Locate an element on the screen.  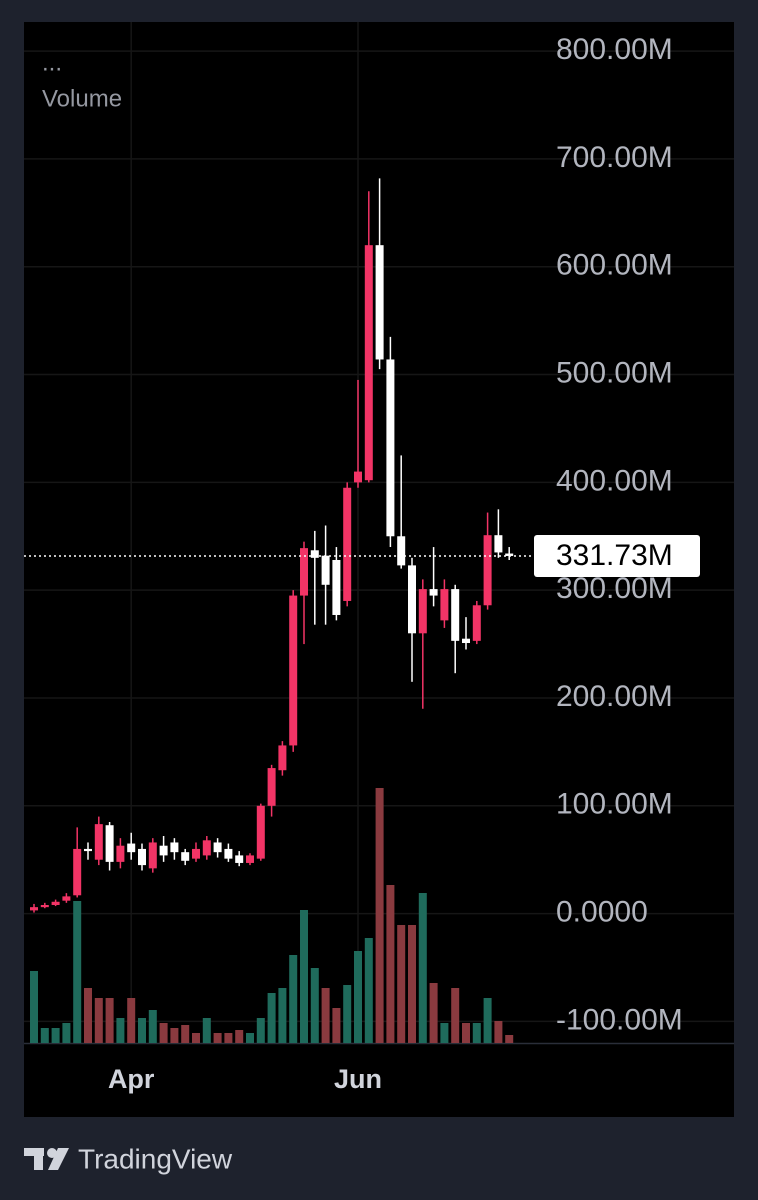
x-tick-label: Apr is located at coordinates (131, 1079).